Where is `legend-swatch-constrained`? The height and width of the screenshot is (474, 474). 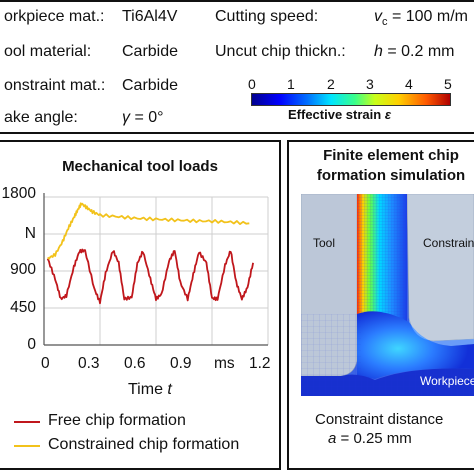 legend-swatch-constrained is located at coordinates (27, 446).